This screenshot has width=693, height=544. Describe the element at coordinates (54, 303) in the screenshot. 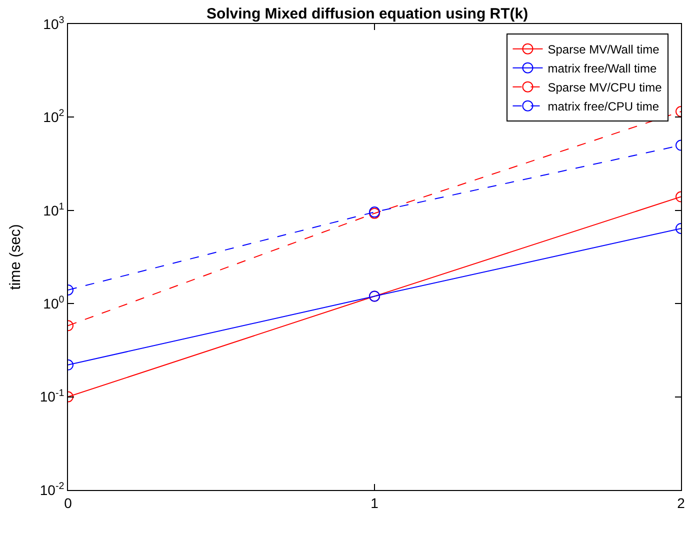

I see `y-tick-label: 10$^{0}$` at that location.